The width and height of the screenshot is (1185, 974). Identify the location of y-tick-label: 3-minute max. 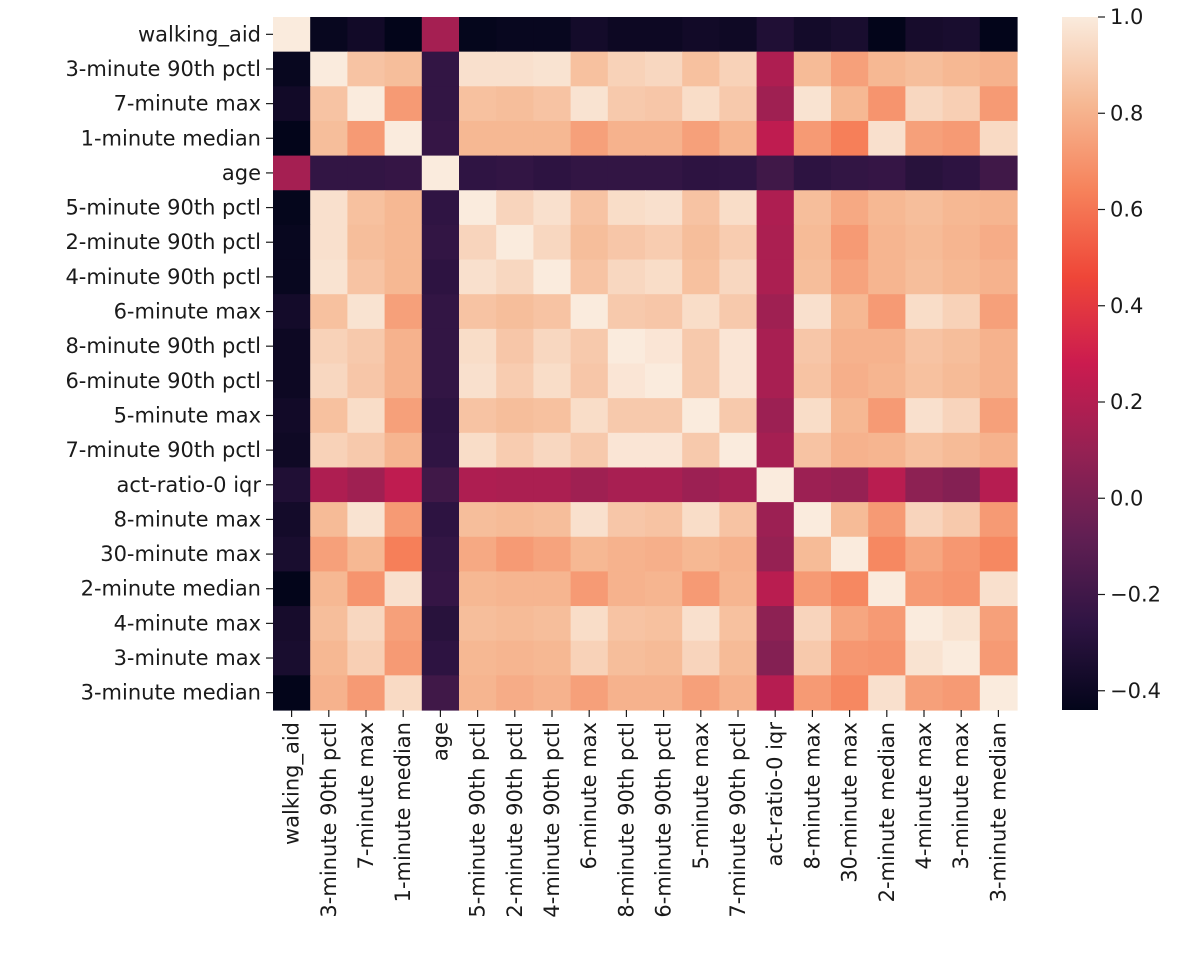
(187, 658).